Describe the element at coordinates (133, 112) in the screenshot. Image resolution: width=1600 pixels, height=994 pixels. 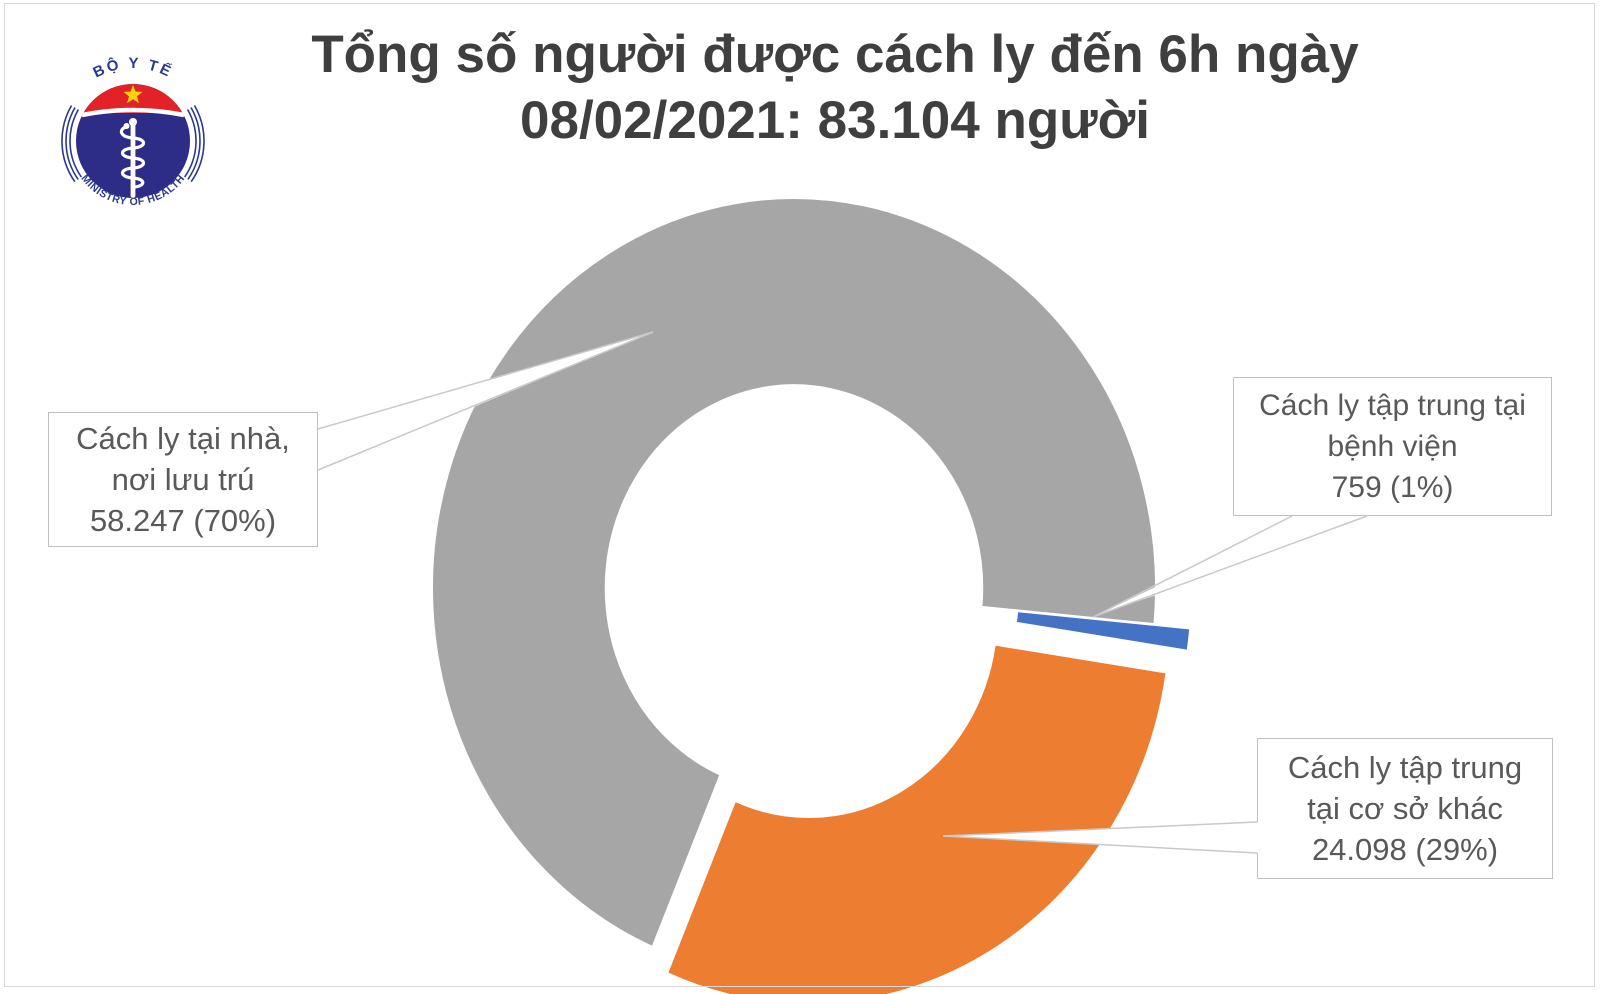
I see `logo-white-band` at that location.